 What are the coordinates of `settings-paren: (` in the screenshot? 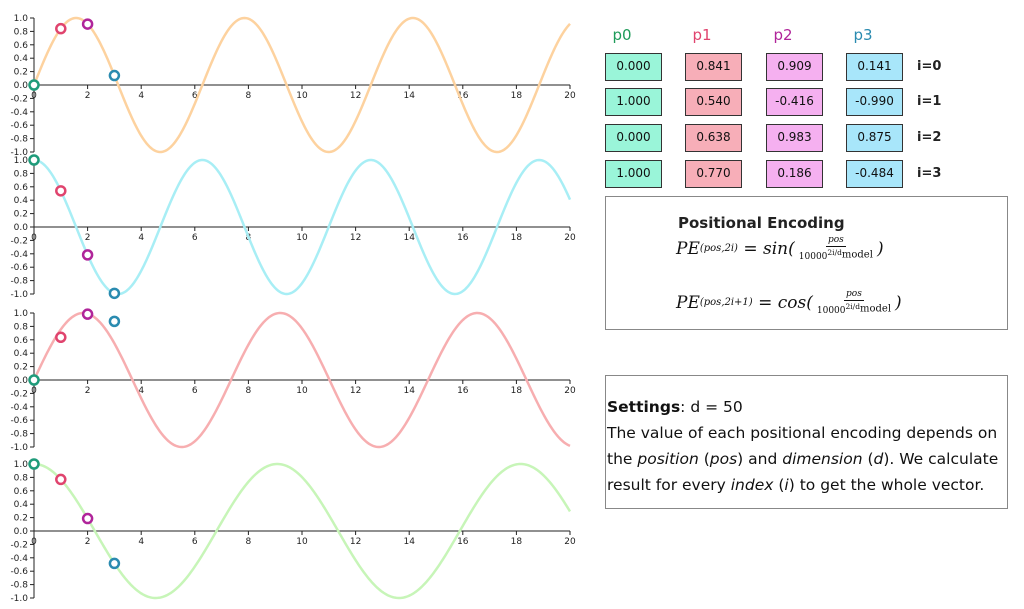 It's located at (868, 459).